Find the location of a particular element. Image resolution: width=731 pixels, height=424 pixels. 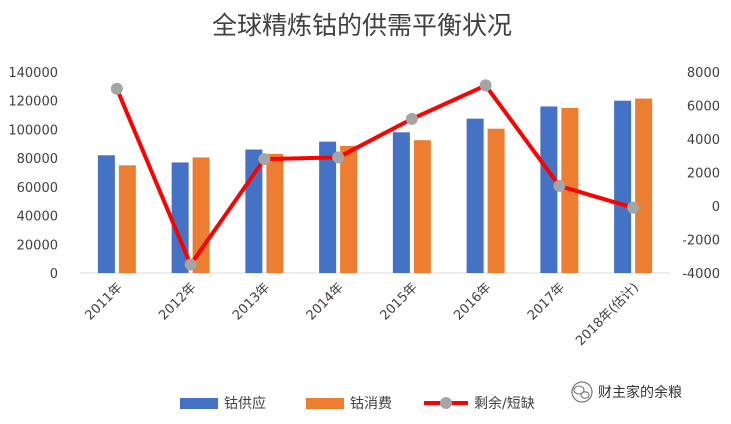

legend-label: 钴消费 is located at coordinates (371, 404).